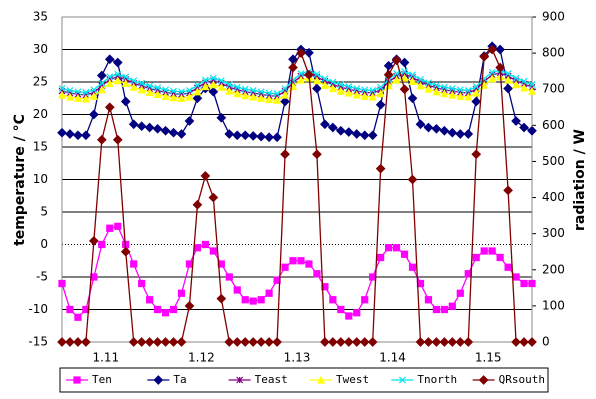  What do you see at coordinates (38, 342) in the screenshot?
I see `y-tick-label: -15` at bounding box center [38, 342].